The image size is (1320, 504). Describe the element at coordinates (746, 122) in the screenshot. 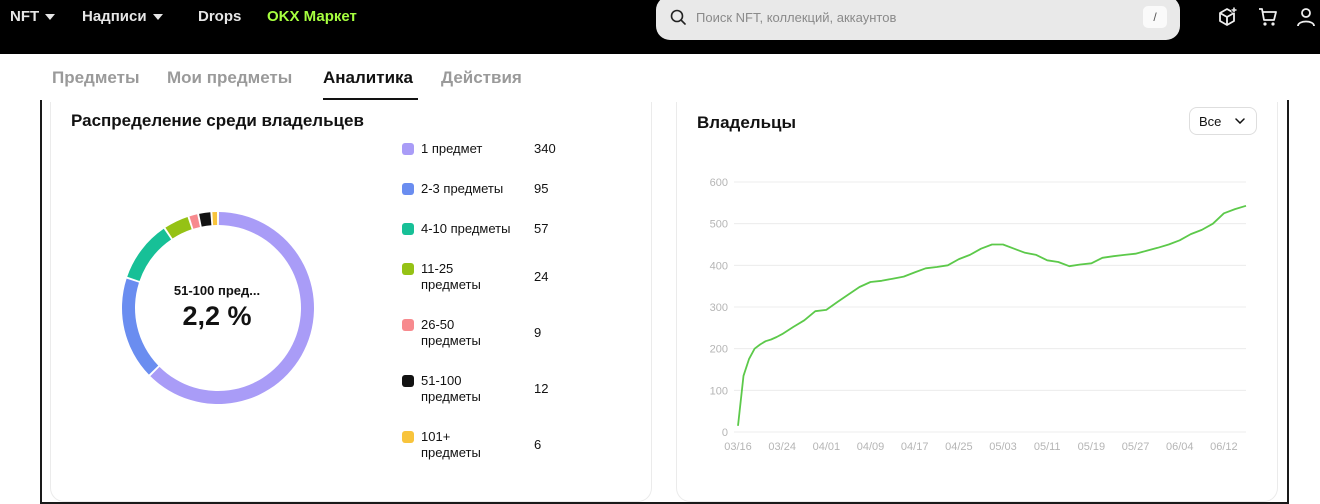

I see `owners-title: Владельцы` at that location.